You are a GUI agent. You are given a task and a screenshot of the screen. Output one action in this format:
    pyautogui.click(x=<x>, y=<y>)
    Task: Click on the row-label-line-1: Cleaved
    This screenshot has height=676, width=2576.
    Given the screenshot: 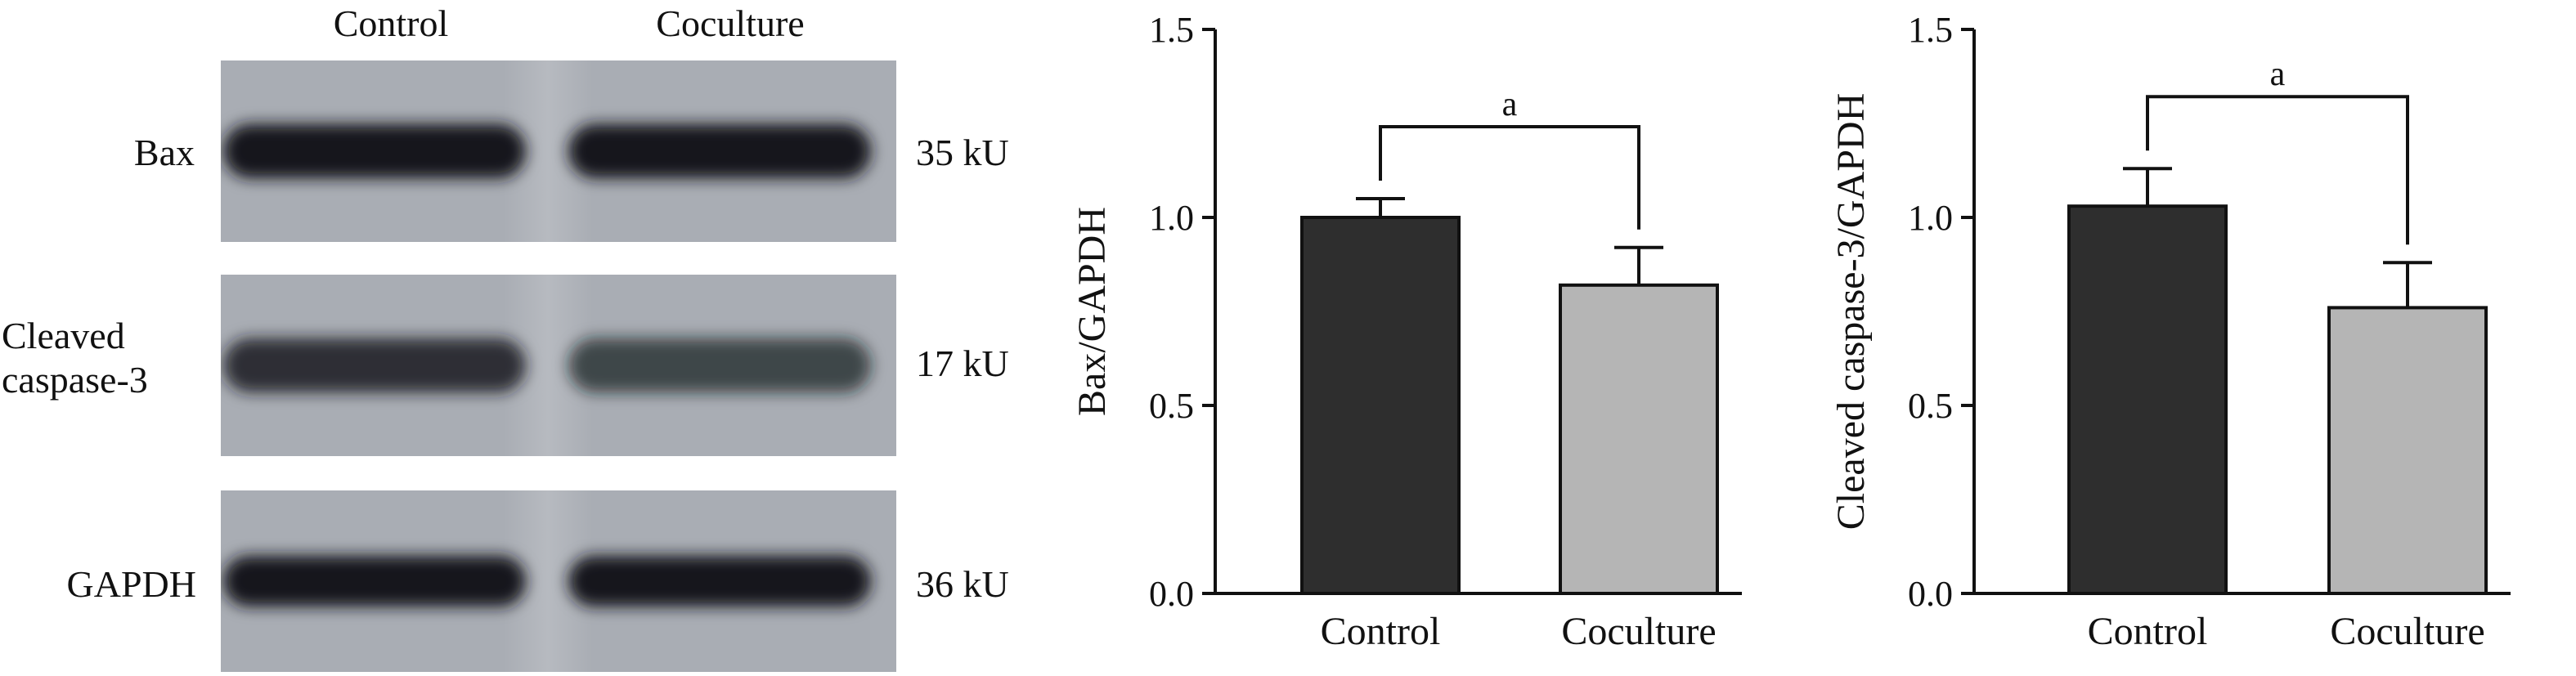 What is the action you would take?
    pyautogui.click(x=63, y=335)
    